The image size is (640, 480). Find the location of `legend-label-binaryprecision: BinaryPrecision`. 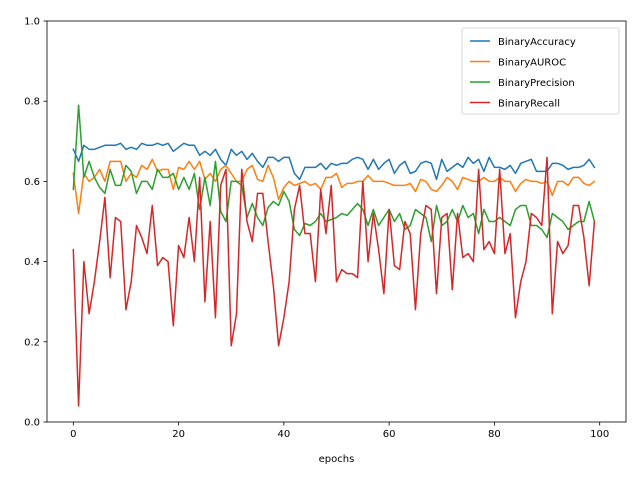

legend-label-binaryprecision: BinaryPrecision is located at coordinates (536, 83).